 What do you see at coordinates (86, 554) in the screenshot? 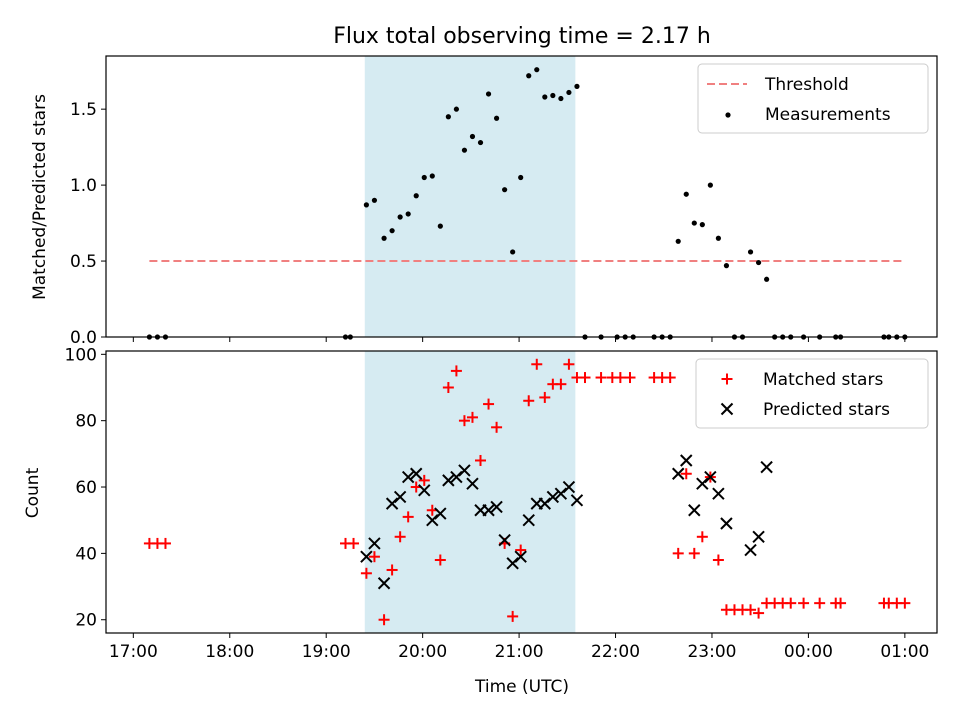
I see `y-tick-label: 40` at bounding box center [86, 554].